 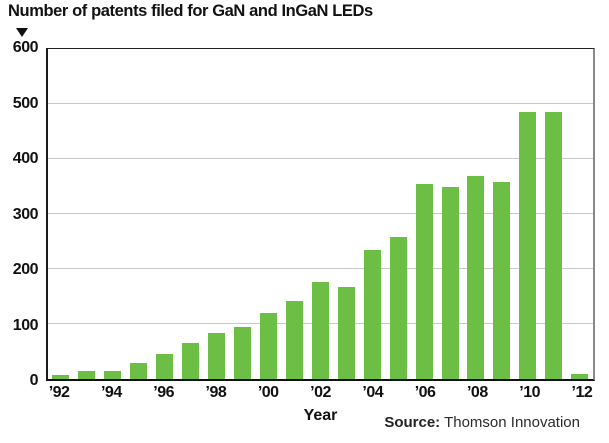 I want to click on y-axis: 0 100 200 300 400 500 600, so click(x=20, y=214).